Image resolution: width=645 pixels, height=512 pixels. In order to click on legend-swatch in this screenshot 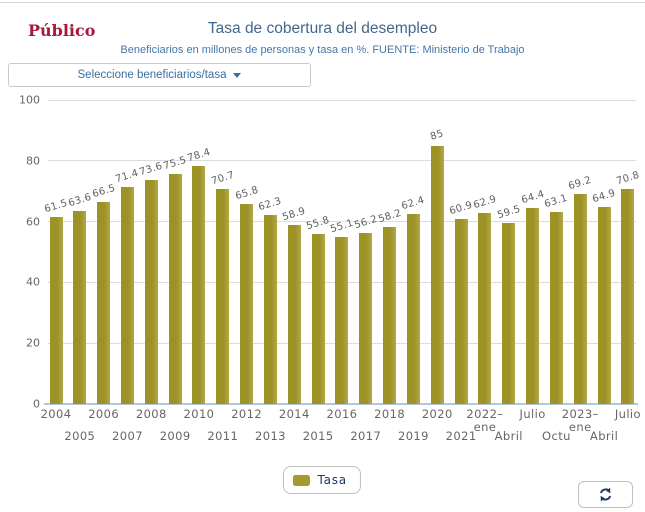, I will do `click(301, 480)`.